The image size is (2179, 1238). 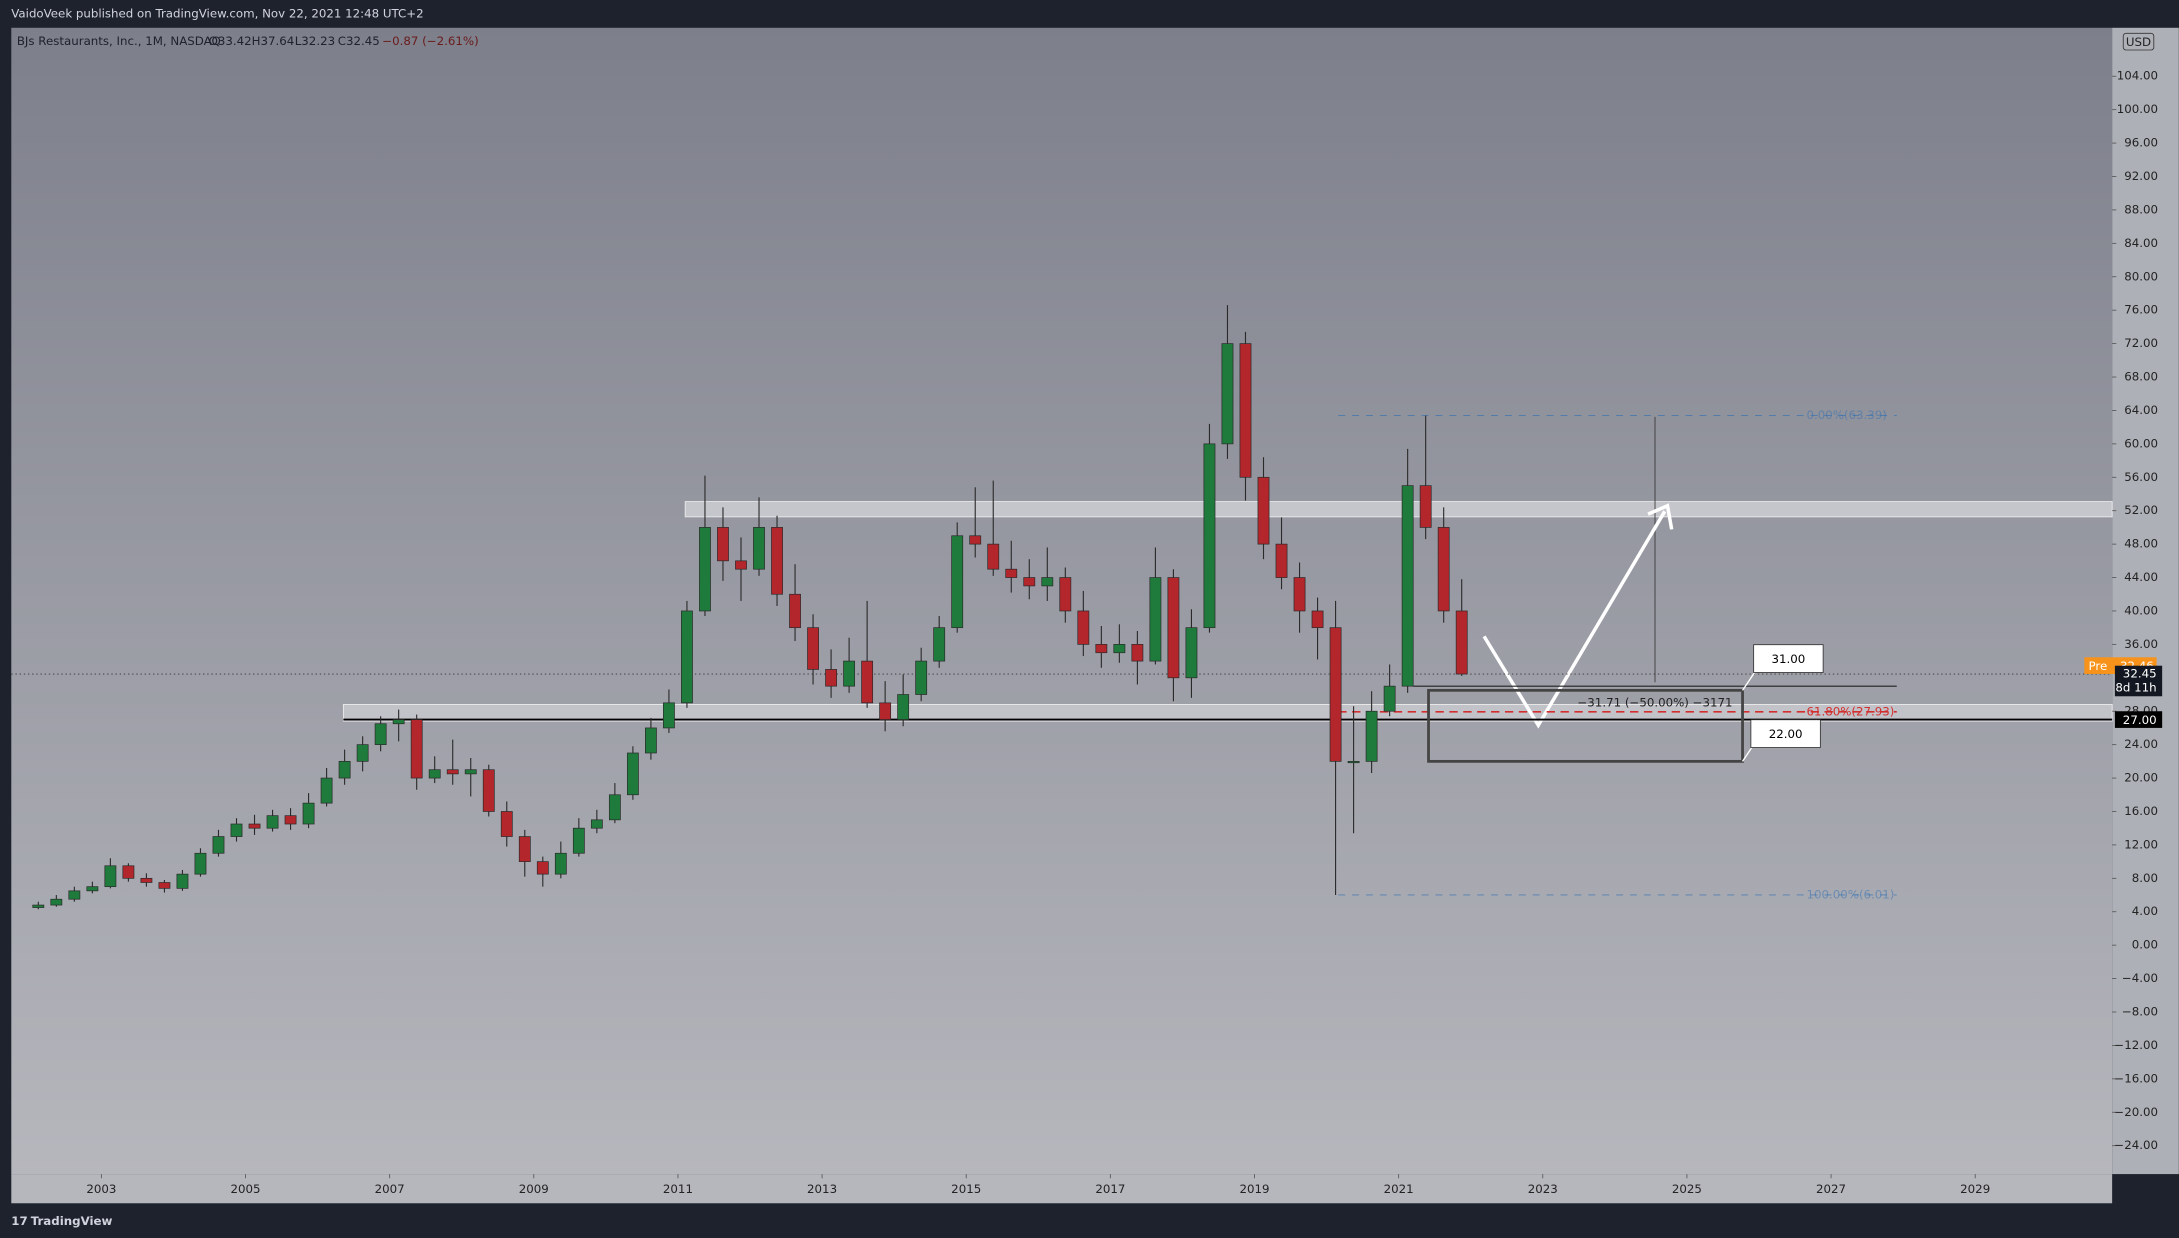 What do you see at coordinates (2140, 978) in the screenshot?
I see `y-tick-label: −4.00` at bounding box center [2140, 978].